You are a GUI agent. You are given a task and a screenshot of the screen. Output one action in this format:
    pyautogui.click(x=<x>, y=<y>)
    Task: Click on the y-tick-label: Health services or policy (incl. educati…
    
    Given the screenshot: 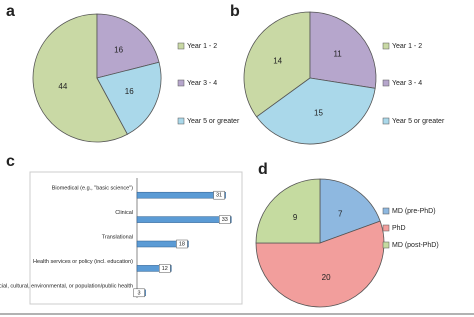 What is the action you would take?
    pyautogui.click(x=83, y=262)
    